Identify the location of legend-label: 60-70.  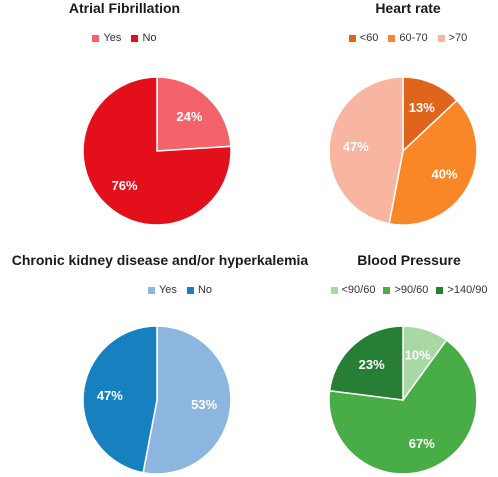
(413, 38).